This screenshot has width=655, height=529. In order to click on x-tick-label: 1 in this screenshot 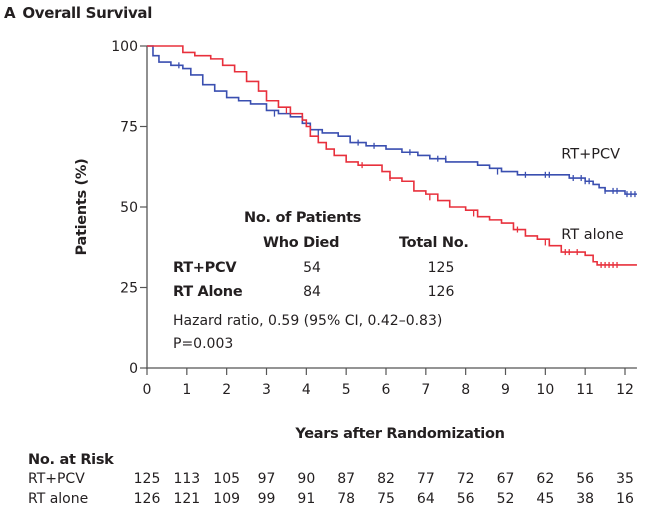, I will do `click(186, 390)`.